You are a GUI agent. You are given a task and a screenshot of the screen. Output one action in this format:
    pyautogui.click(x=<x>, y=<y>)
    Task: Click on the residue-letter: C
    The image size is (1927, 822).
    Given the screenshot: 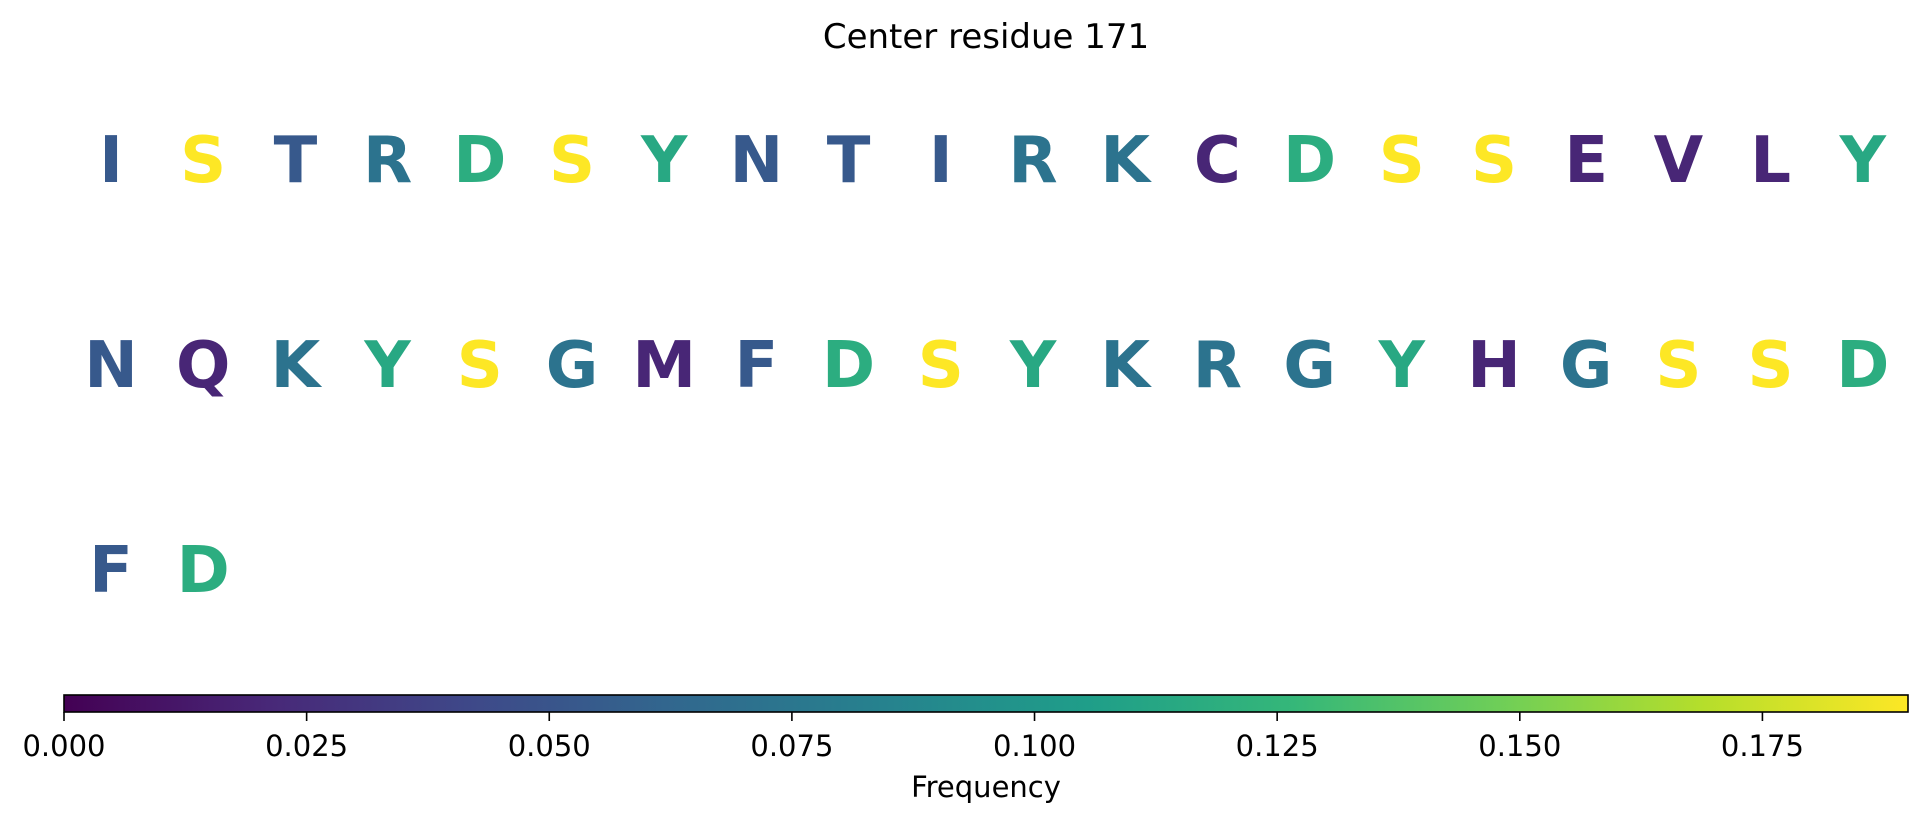 What is the action you would take?
    pyautogui.click(x=1217, y=161)
    